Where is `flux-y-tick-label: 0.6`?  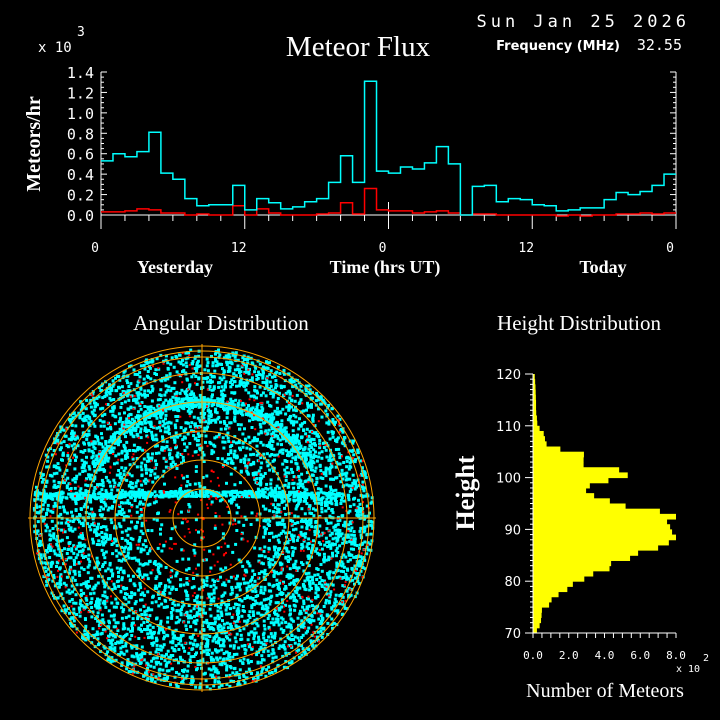
flux-y-tick-label: 0.6 is located at coordinates (80, 155).